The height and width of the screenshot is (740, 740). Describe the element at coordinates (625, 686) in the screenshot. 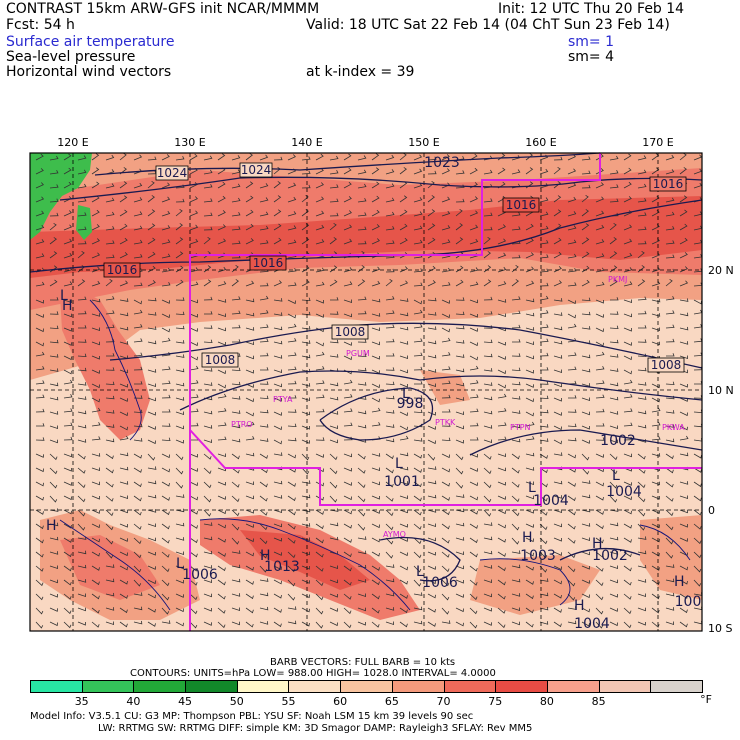

I see `colorbar-swatch` at that location.